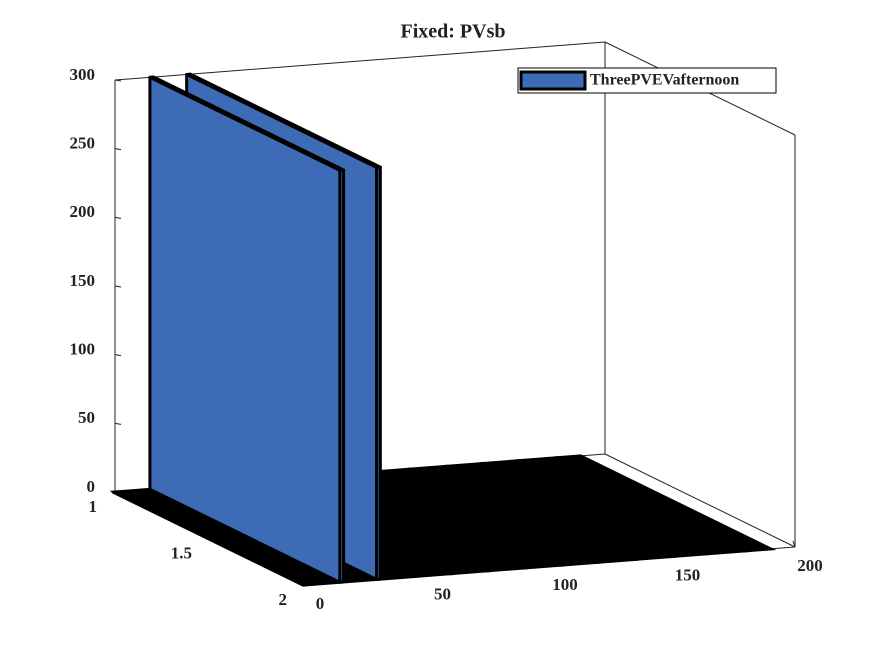 The height and width of the screenshot is (656, 875). Describe the element at coordinates (794, 544) in the screenshot. I see `x-tick` at that location.